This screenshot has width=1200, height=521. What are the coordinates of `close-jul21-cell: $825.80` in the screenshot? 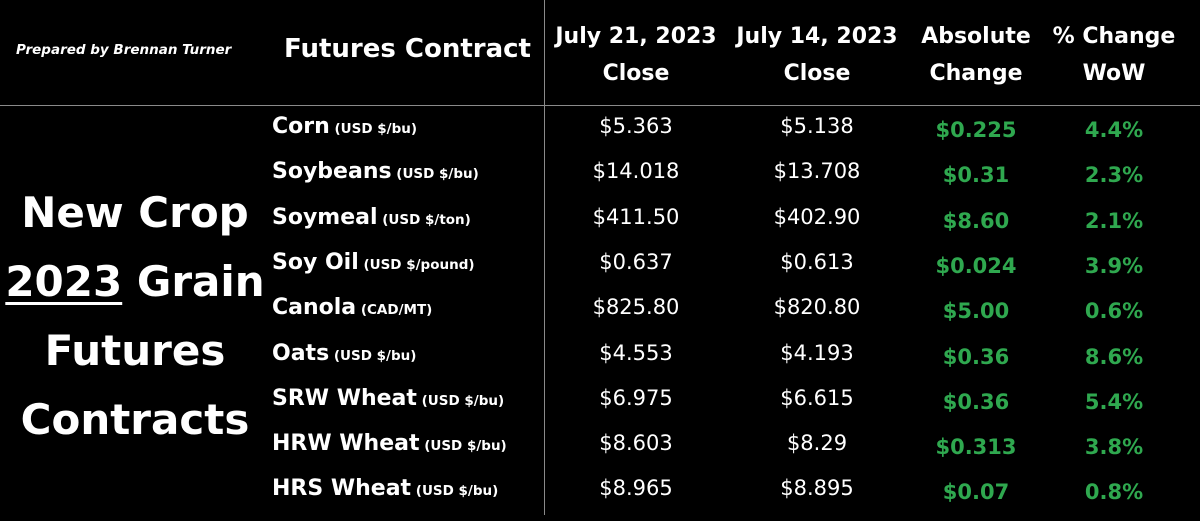 It's located at (636, 307).